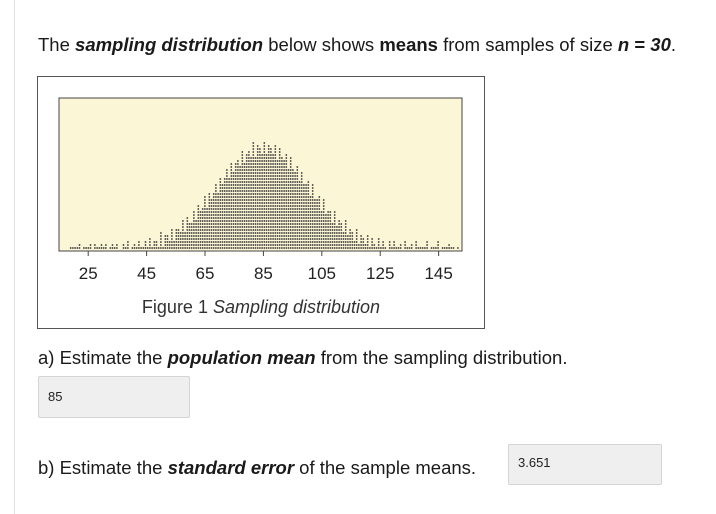  Describe the element at coordinates (114, 397) in the screenshot. I see `answer-a-field: 85` at that location.